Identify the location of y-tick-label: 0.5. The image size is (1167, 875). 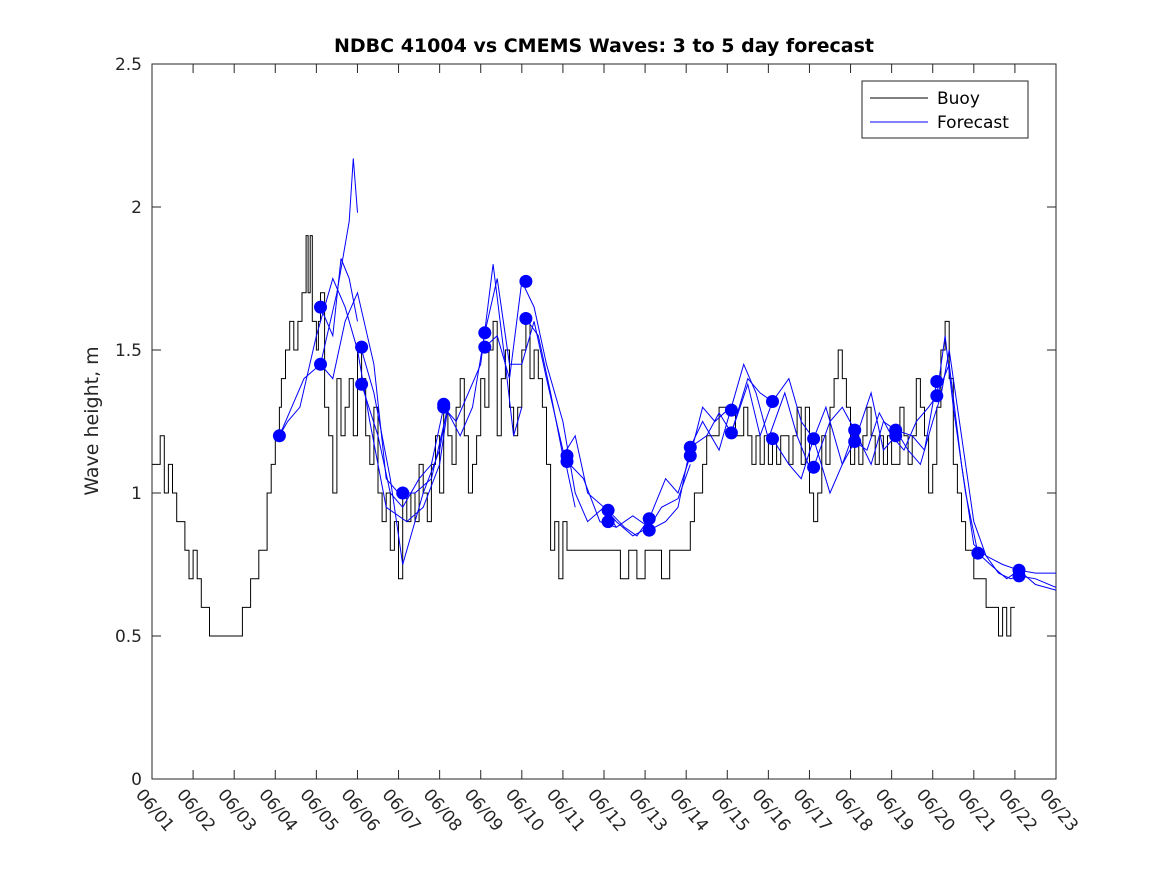
(128, 637).